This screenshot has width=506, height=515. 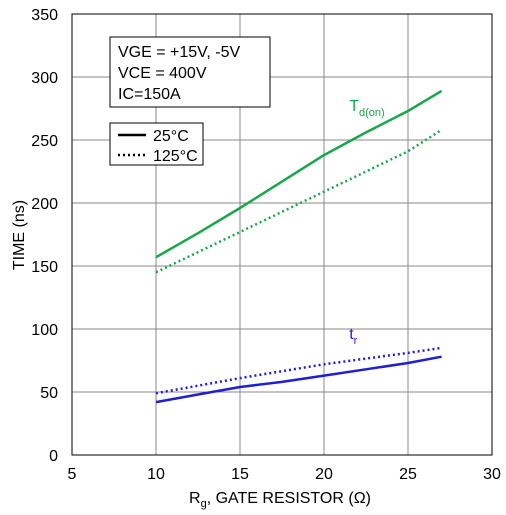 I want to click on series-line-tr-25c, so click(x=298, y=379).